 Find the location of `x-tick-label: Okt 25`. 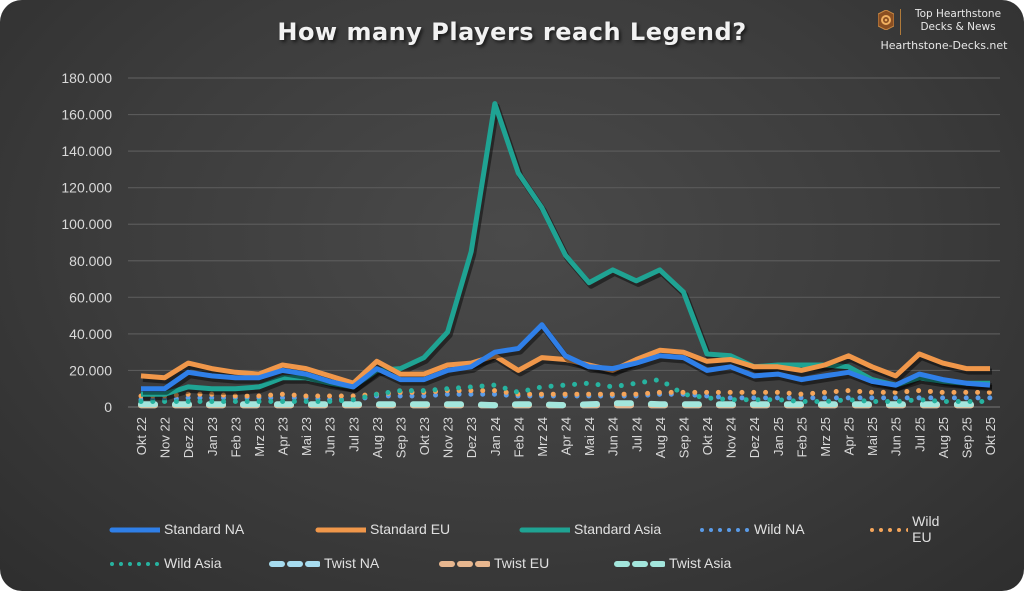

x-tick-label: Okt 25 is located at coordinates (990, 436).